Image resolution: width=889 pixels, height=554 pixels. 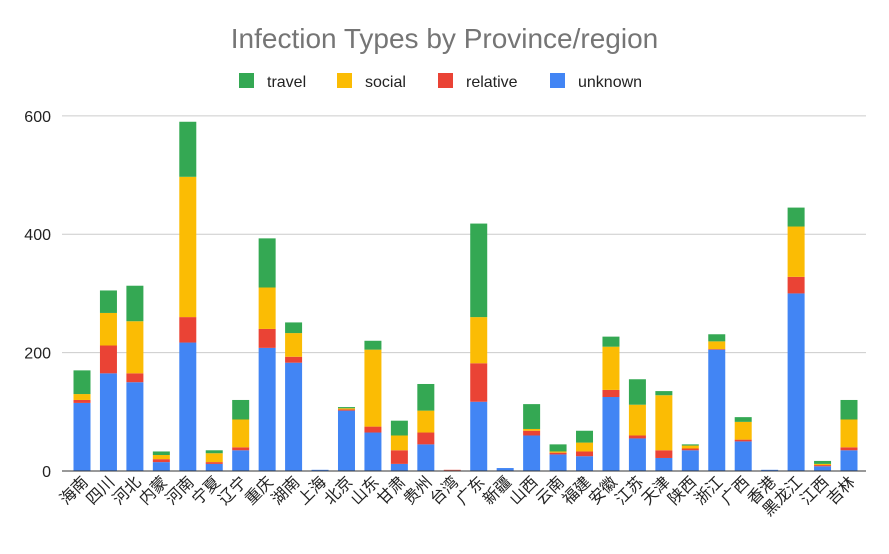 I want to click on chart-title: Infection Types by Province/region, so click(x=445, y=38).